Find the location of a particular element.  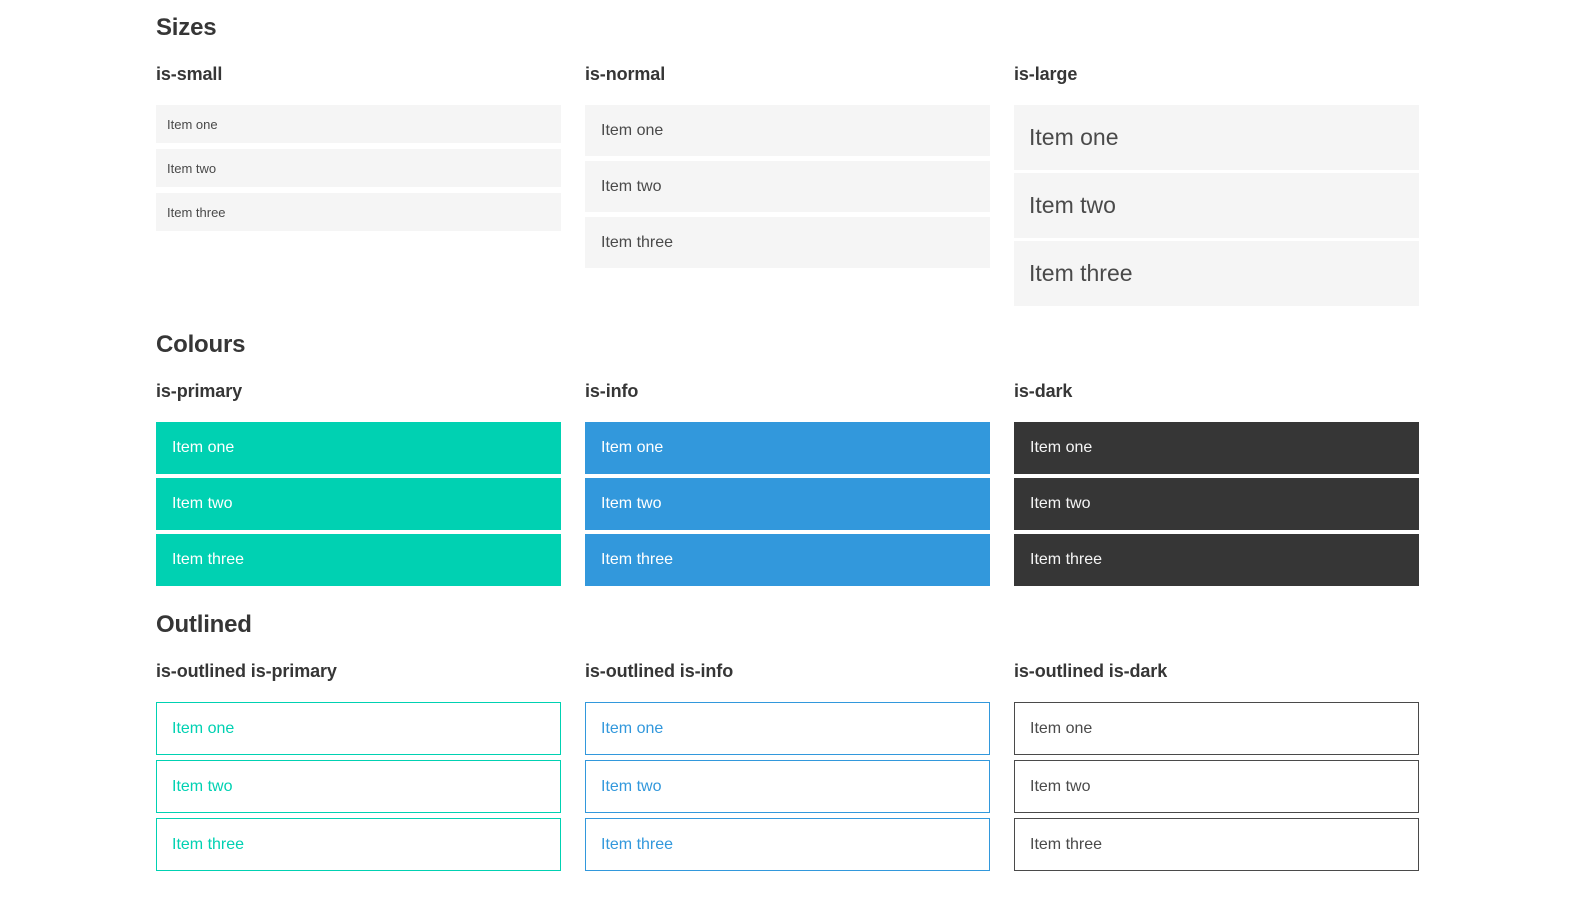

group-is-small: is-small Item one Item two Item three is located at coordinates (358, 147).